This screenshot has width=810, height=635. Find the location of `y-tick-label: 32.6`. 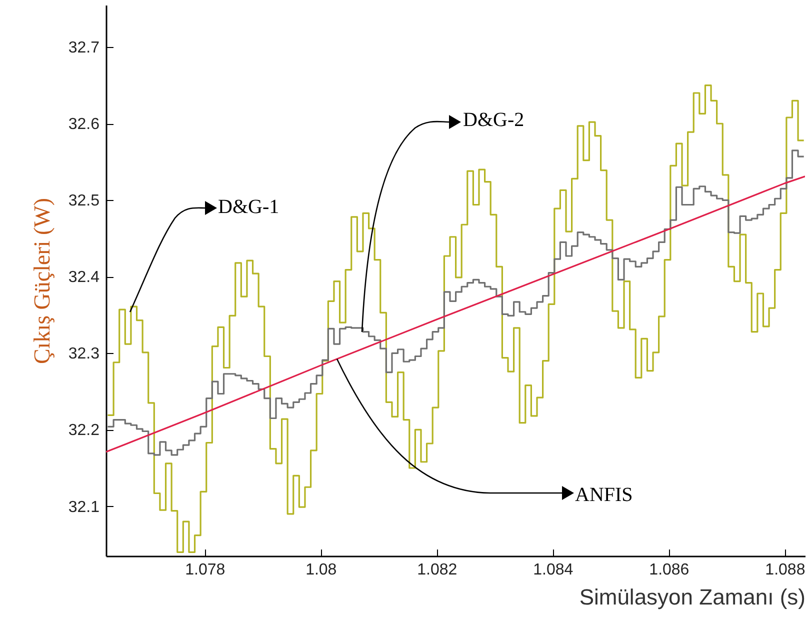

y-tick-label: 32.6 is located at coordinates (84, 125).